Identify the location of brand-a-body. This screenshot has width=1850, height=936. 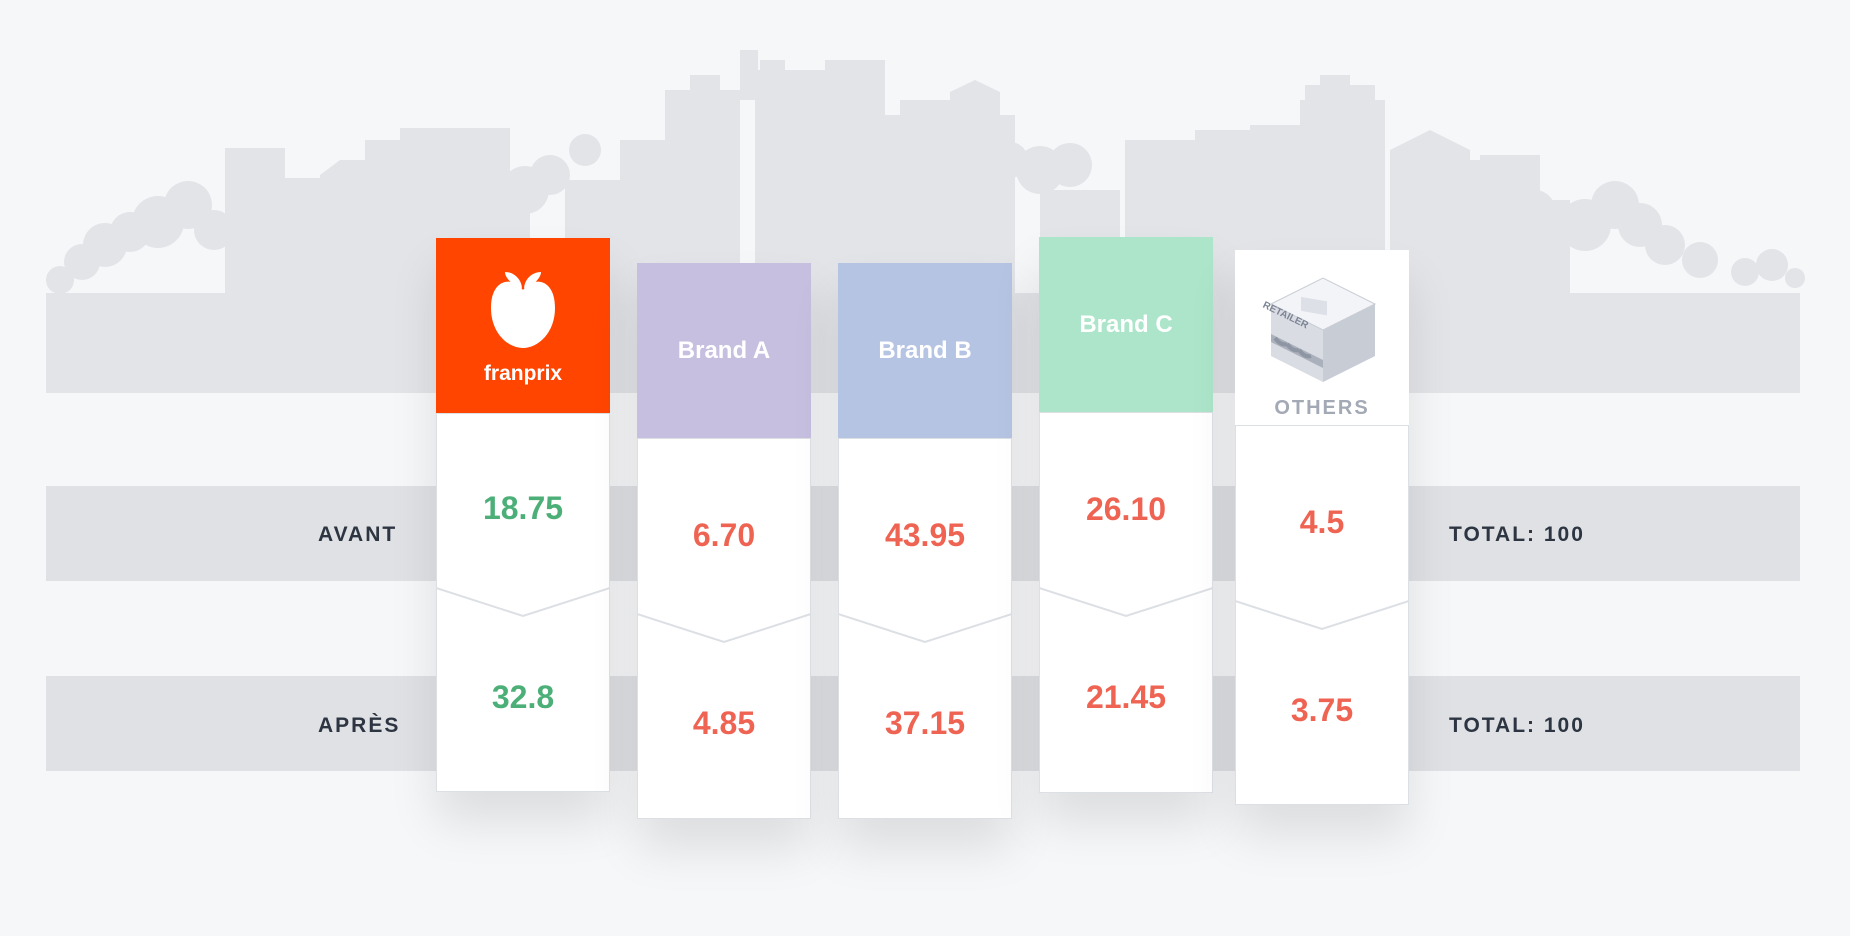
(724, 628).